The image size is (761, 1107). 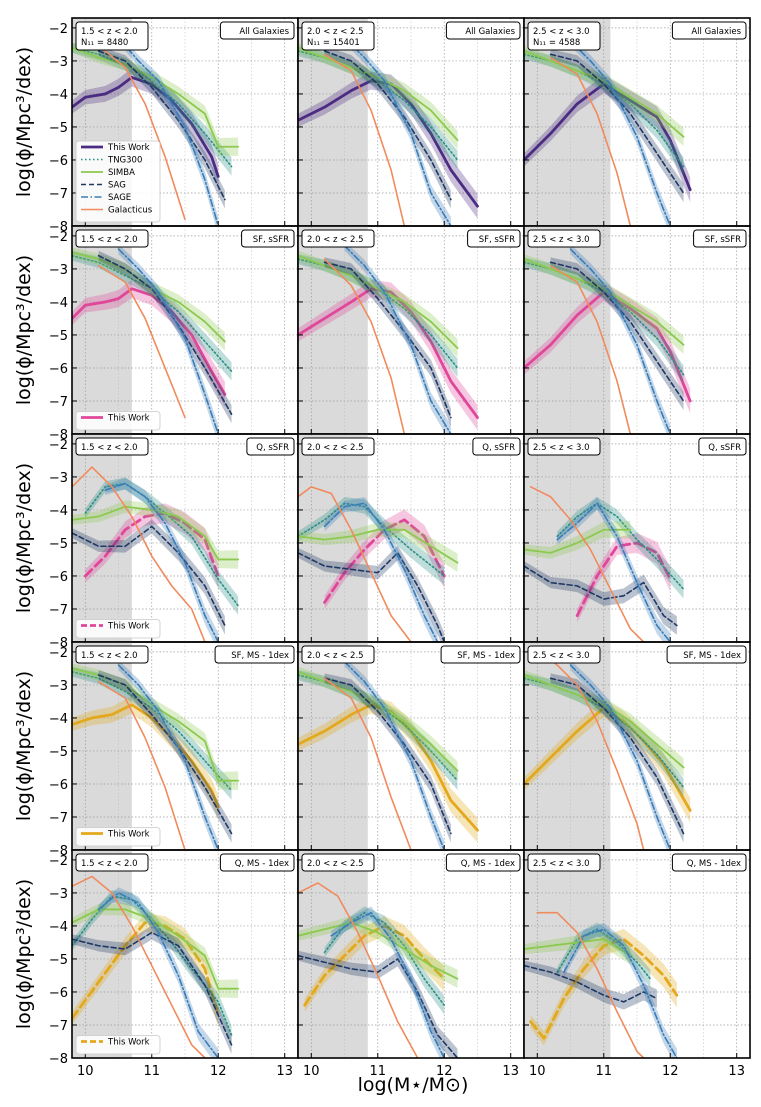 What do you see at coordinates (118, 181) in the screenshot?
I see `legend: This Work TNG300 SIMBA SAG SAGE Galacticus` at bounding box center [118, 181].